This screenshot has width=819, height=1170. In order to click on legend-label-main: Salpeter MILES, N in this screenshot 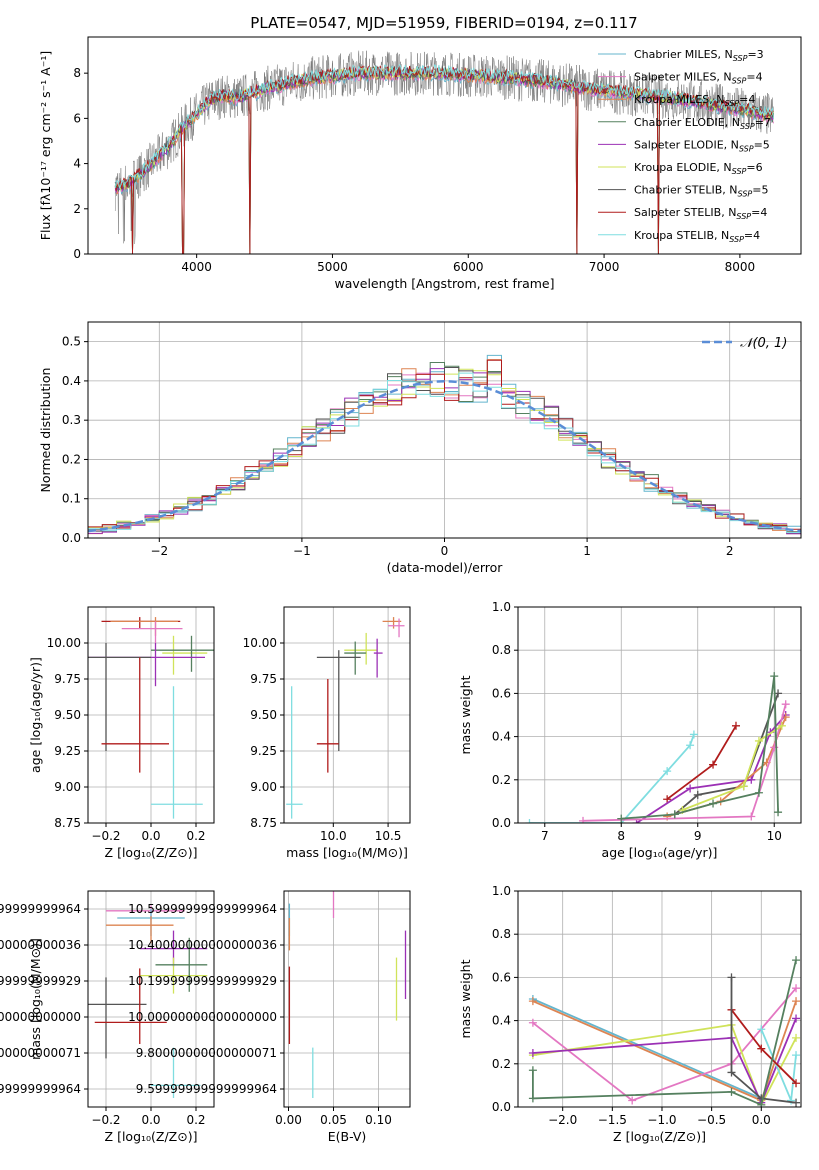, I will do `click(683, 77)`.